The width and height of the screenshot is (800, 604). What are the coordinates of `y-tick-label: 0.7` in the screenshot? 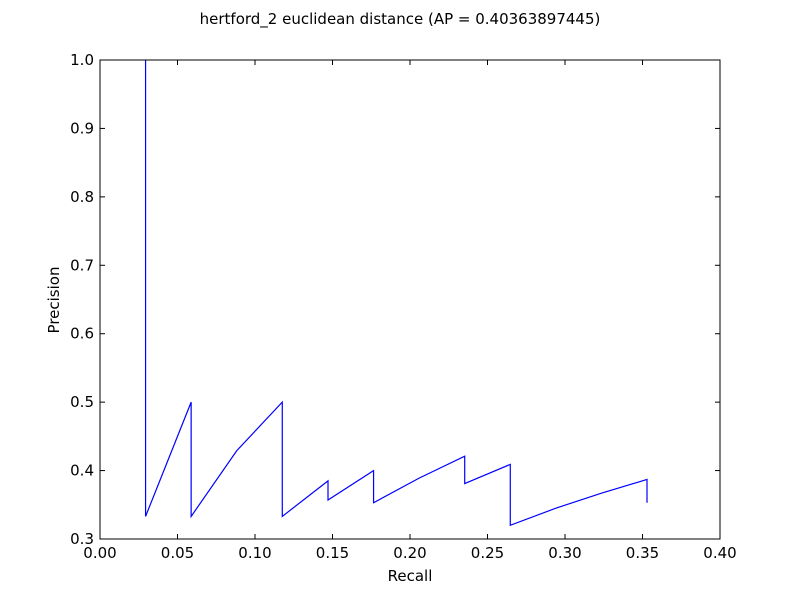 It's located at (82, 265).